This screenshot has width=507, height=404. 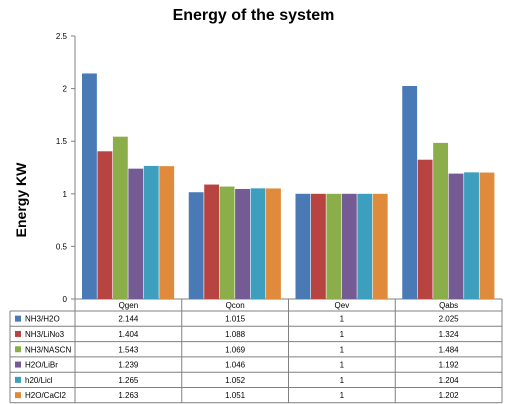 What do you see at coordinates (62, 246) in the screenshot?
I see `y-tick-label: 0.5` at bounding box center [62, 246].